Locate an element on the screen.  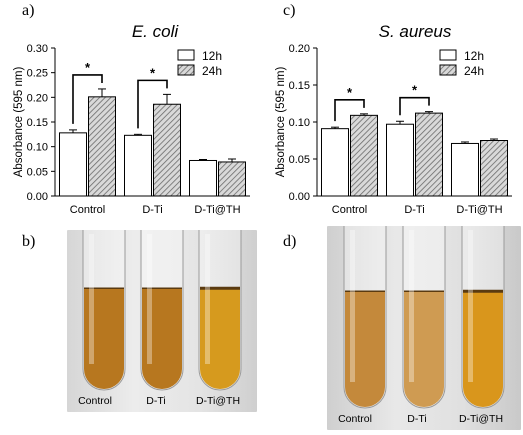
y-tick-label: 0.25 is located at coordinates (37, 74).